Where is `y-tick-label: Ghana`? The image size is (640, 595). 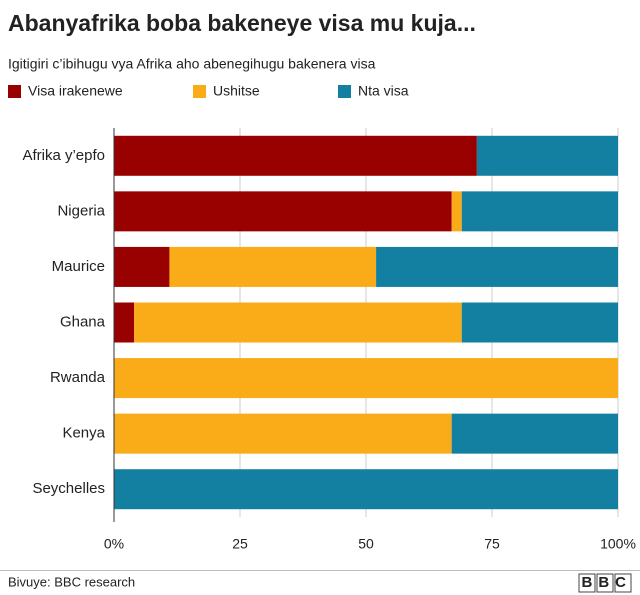 y-tick-label: Ghana is located at coordinates (83, 321).